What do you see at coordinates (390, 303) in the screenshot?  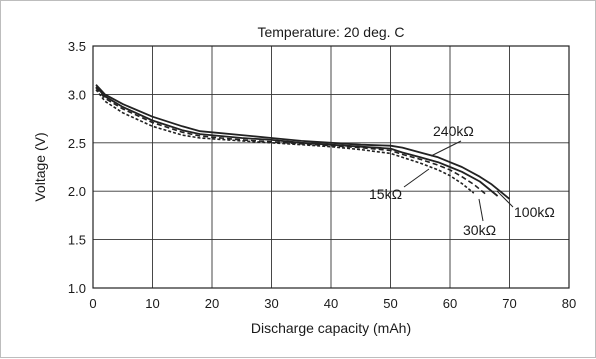 I see `x-tick-label: 50` at bounding box center [390, 303].